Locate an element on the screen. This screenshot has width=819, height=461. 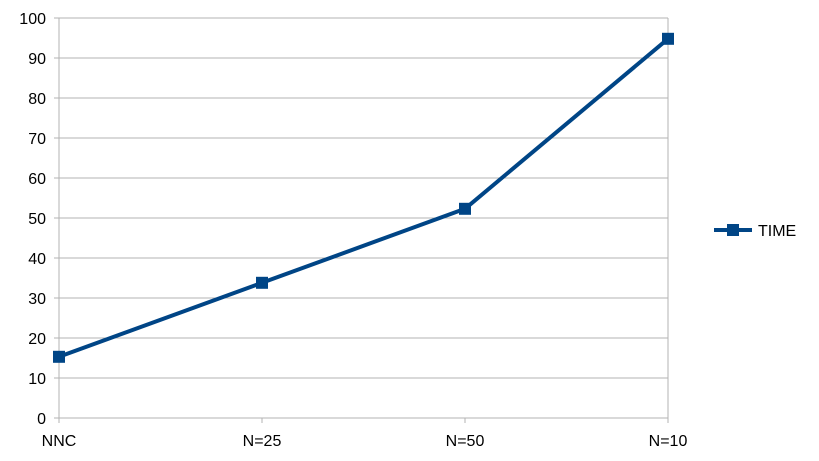
y-tick-label: 40 is located at coordinates (37, 259).